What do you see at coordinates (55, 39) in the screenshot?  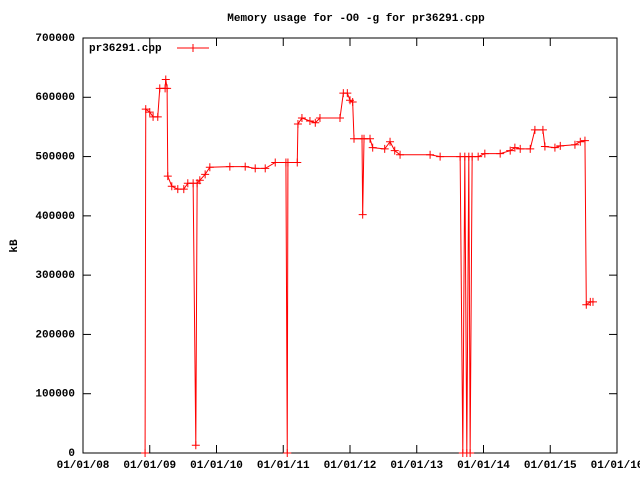 I see `y-tick-label: 700000` at bounding box center [55, 39].